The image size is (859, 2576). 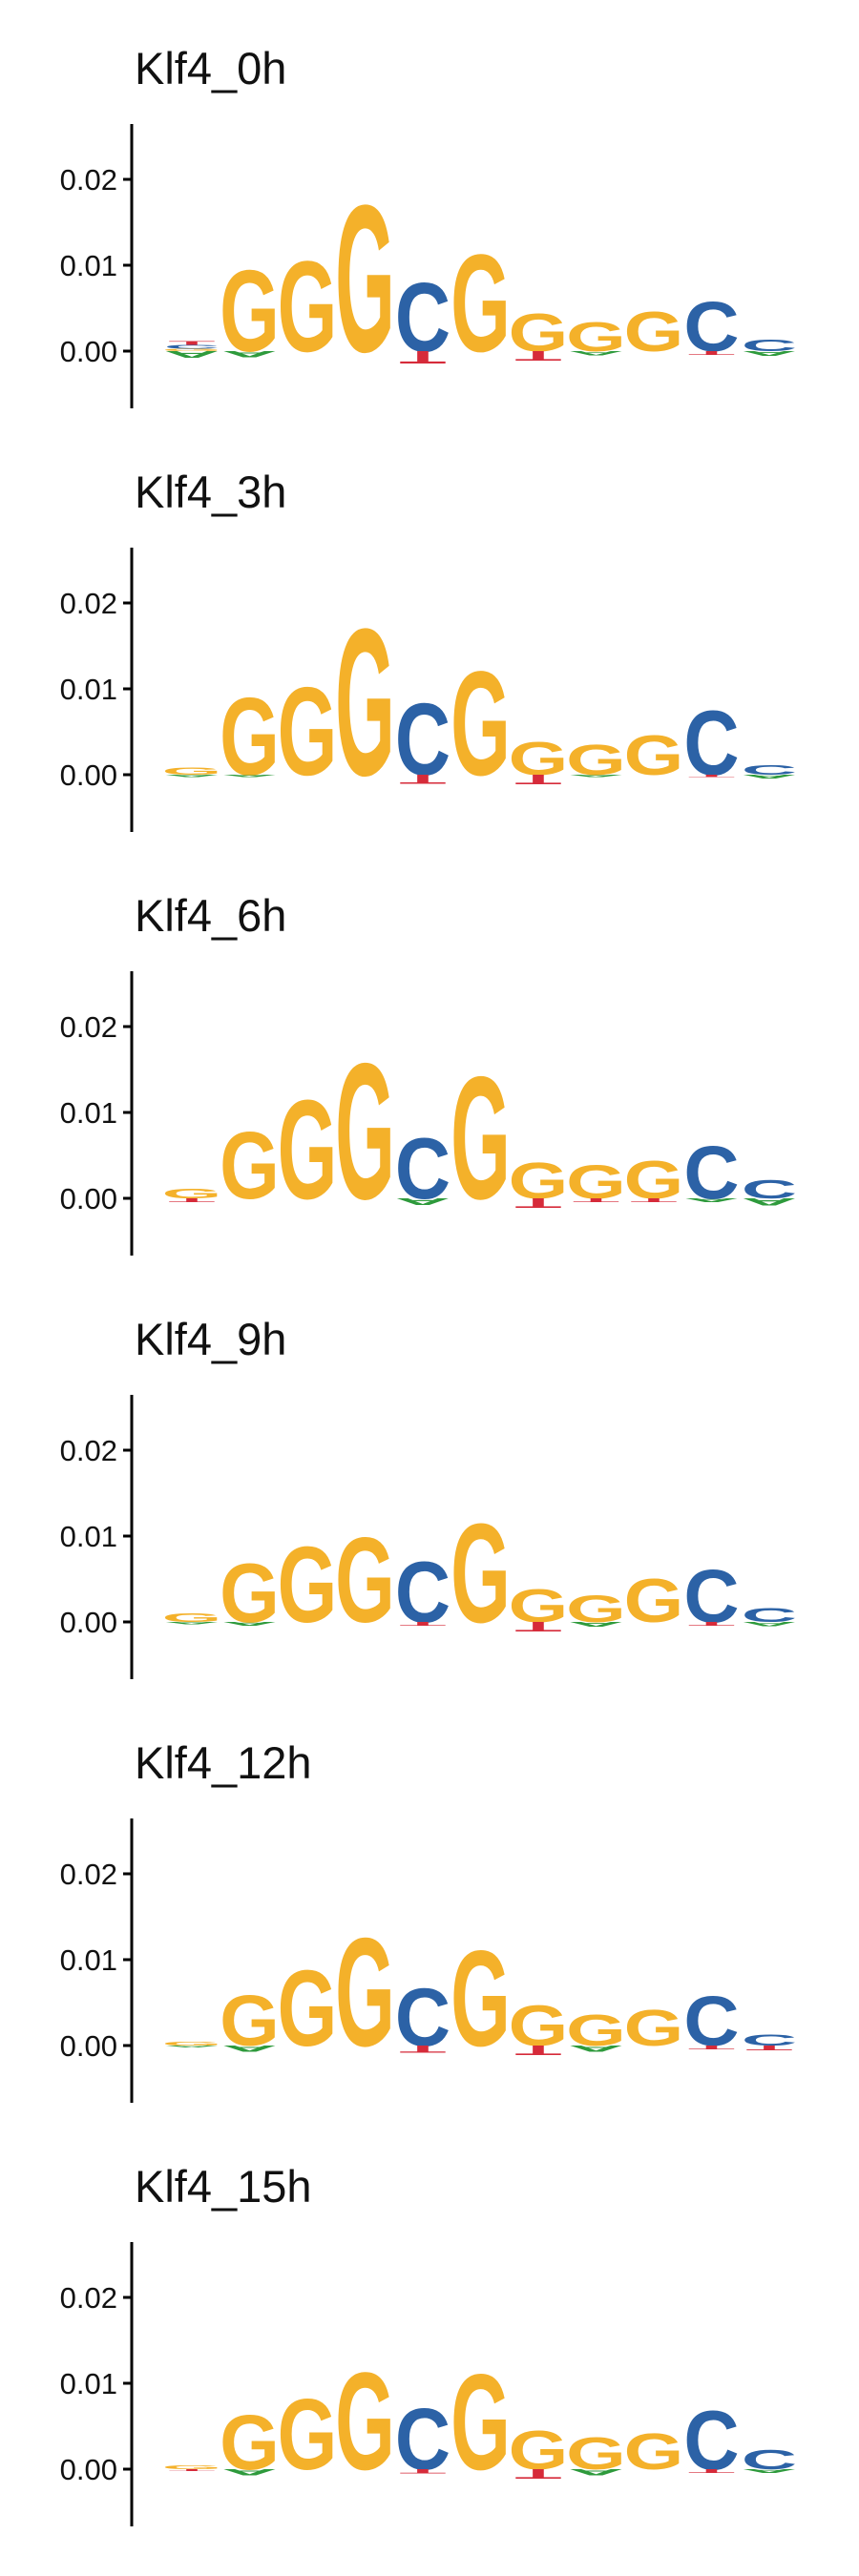 What do you see at coordinates (210, 915) in the screenshot?
I see `panel-title: Klf4_6h` at bounding box center [210, 915].